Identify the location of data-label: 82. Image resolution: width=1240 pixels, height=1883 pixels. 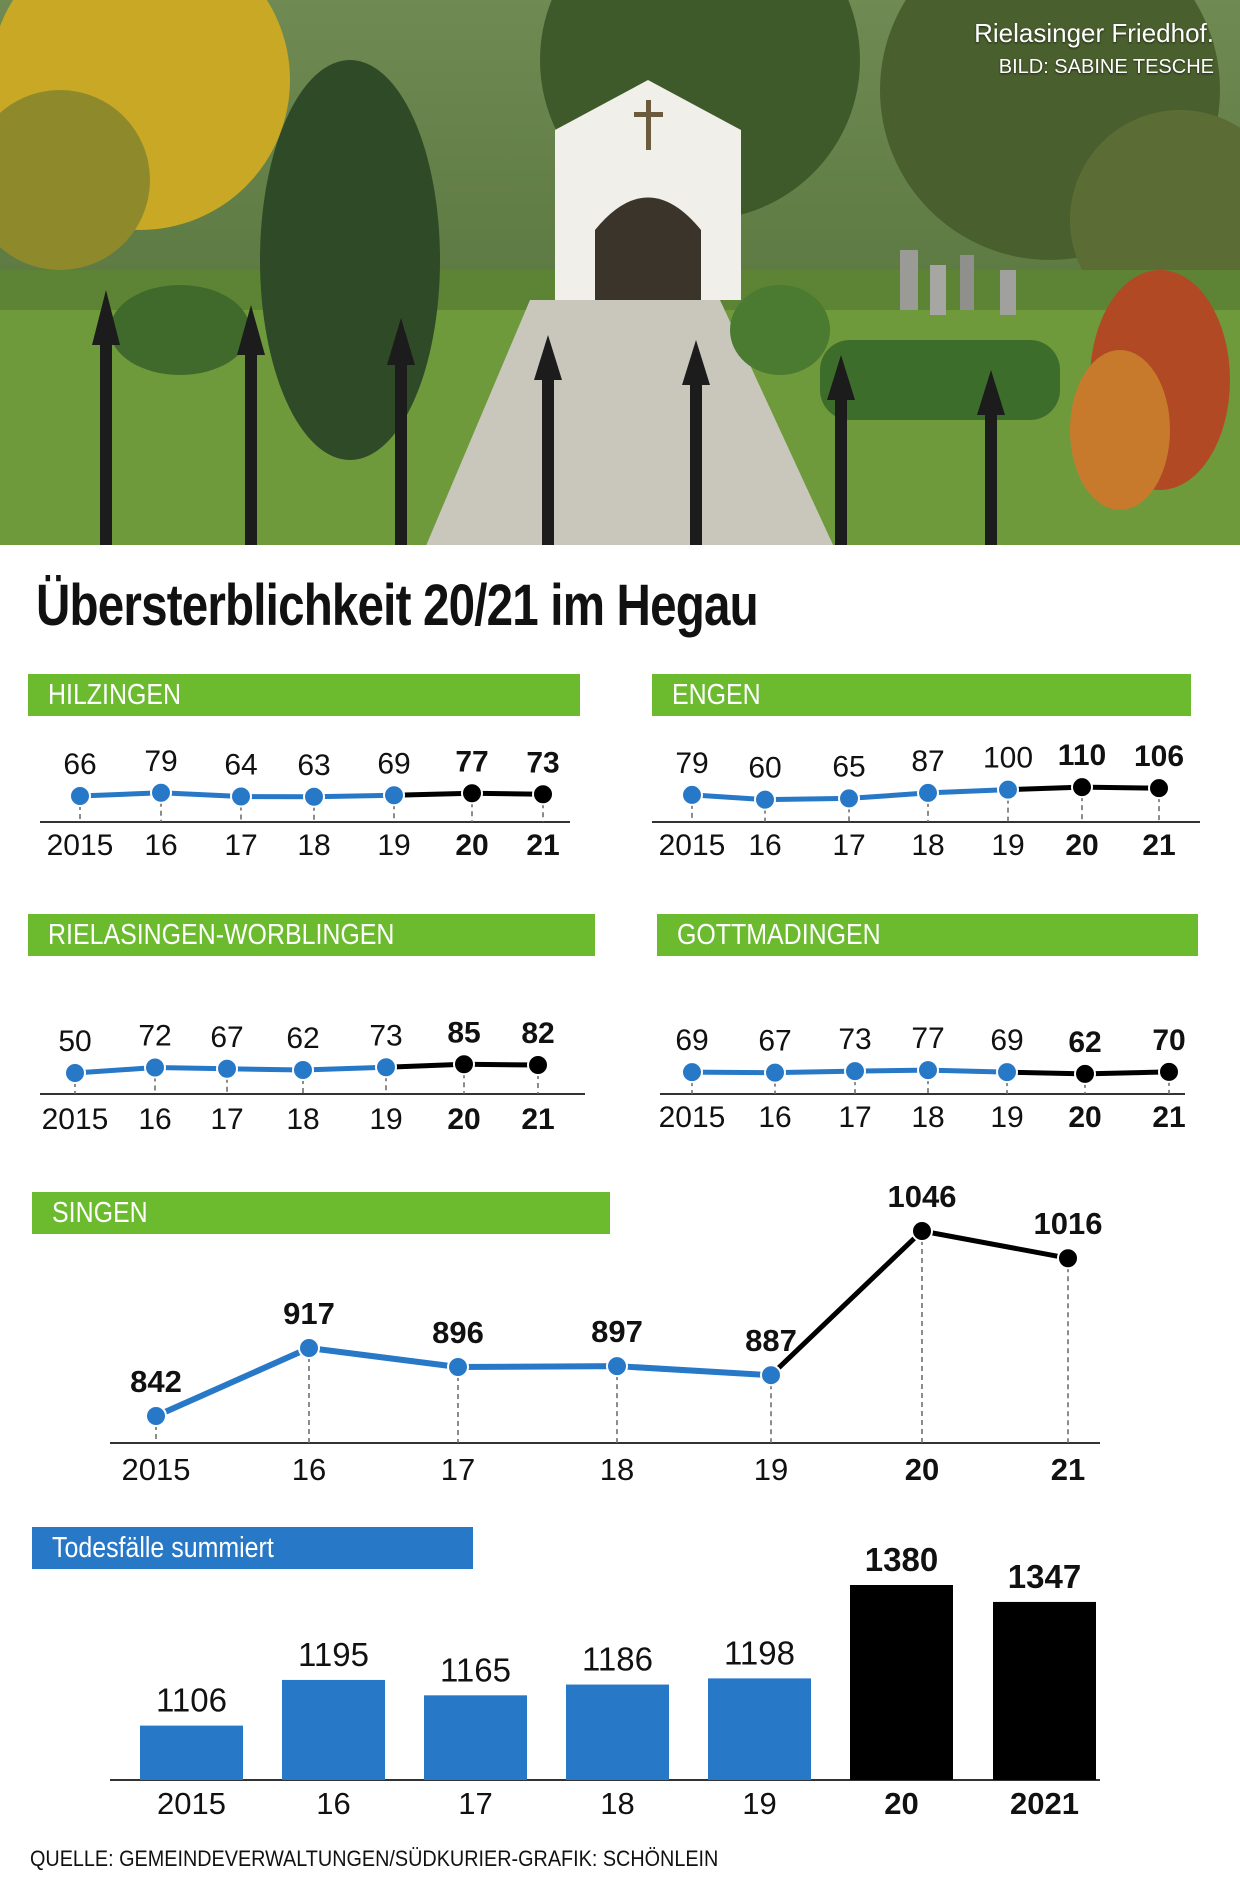
(537, 1033).